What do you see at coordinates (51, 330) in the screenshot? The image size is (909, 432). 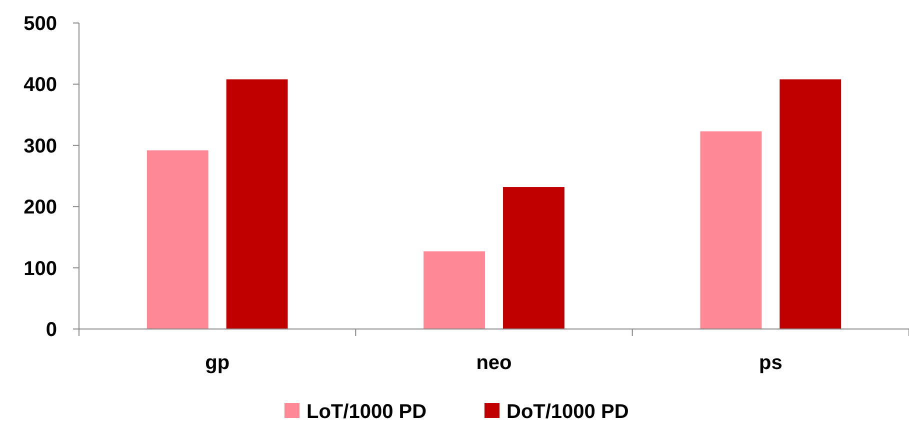 I see `y-tick-label: 0` at bounding box center [51, 330].